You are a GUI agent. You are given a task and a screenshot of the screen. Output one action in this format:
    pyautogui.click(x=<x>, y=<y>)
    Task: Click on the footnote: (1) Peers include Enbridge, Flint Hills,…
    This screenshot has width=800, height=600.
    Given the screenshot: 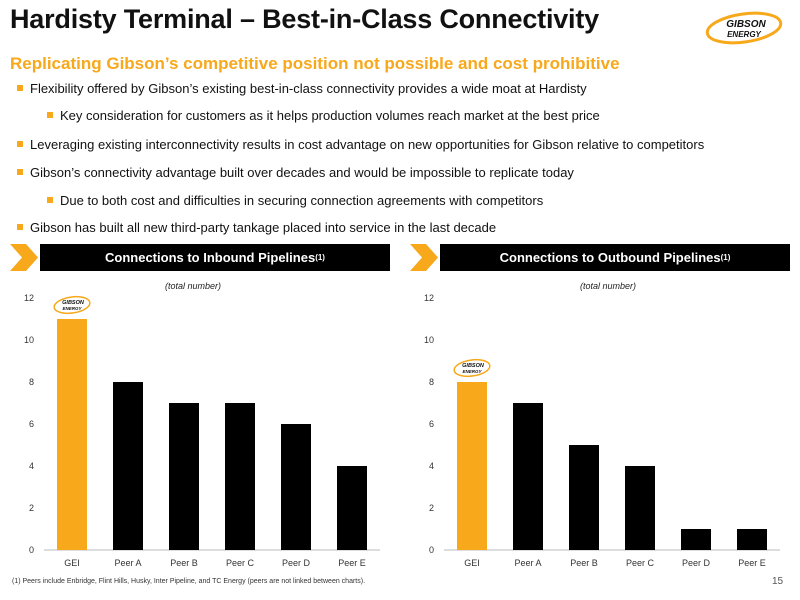 What is the action you would take?
    pyautogui.click(x=189, y=581)
    